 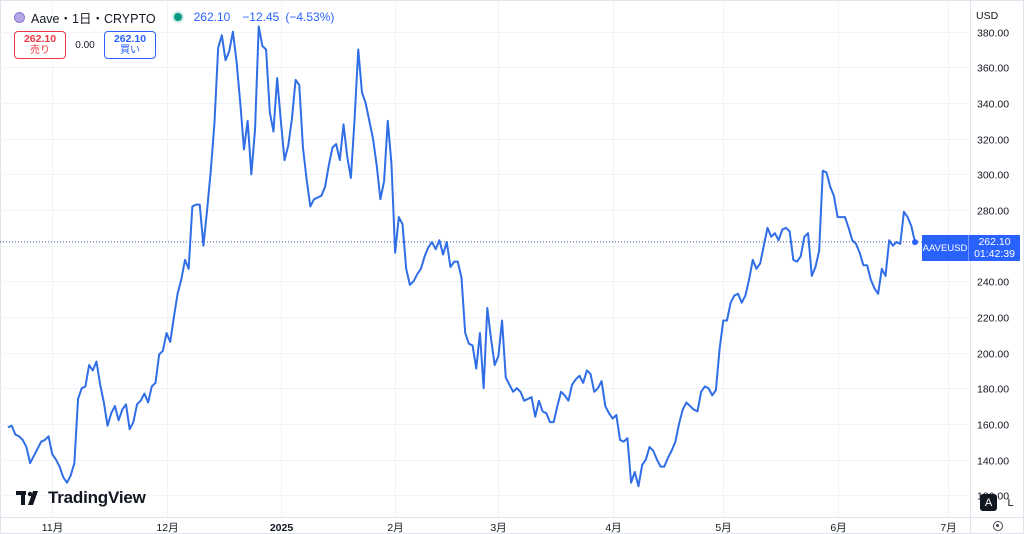 I want to click on y-tick-label: 380.00, so click(x=993, y=34).